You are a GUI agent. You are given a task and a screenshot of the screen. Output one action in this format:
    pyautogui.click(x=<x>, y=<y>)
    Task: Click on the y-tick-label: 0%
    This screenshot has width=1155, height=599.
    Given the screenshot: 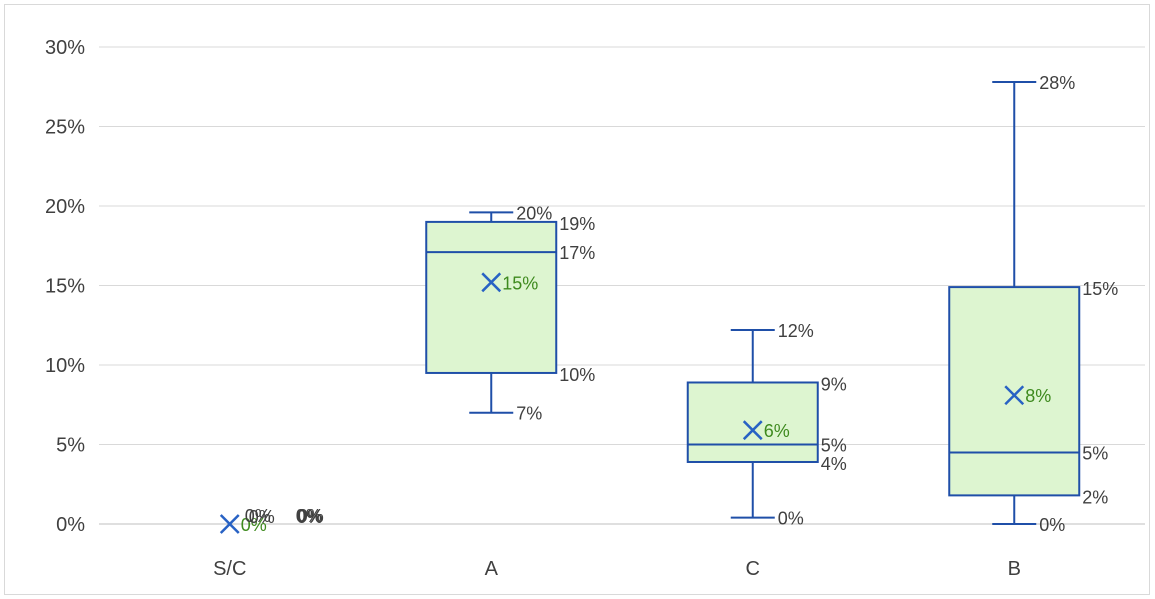 What is the action you would take?
    pyautogui.click(x=70, y=525)
    